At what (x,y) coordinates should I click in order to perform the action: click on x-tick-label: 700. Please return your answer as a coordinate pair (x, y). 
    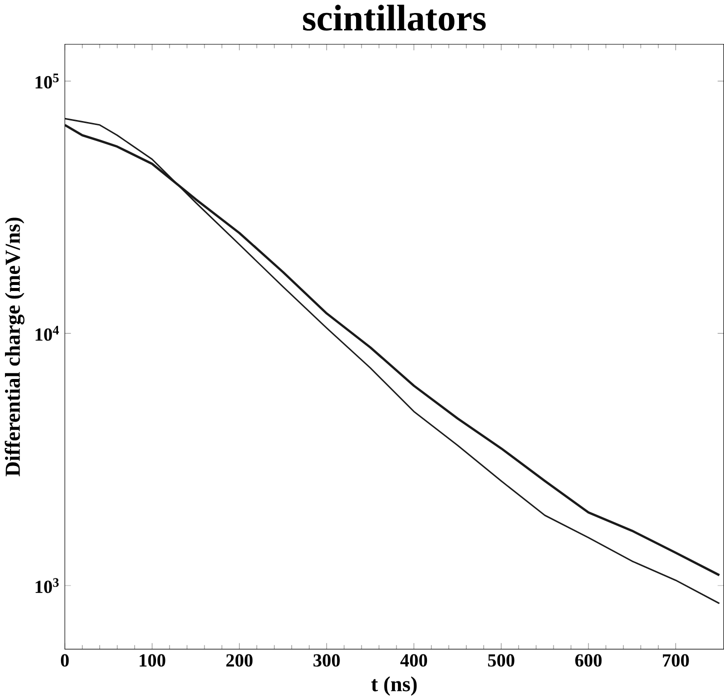
    Looking at the image, I should click on (675, 660).